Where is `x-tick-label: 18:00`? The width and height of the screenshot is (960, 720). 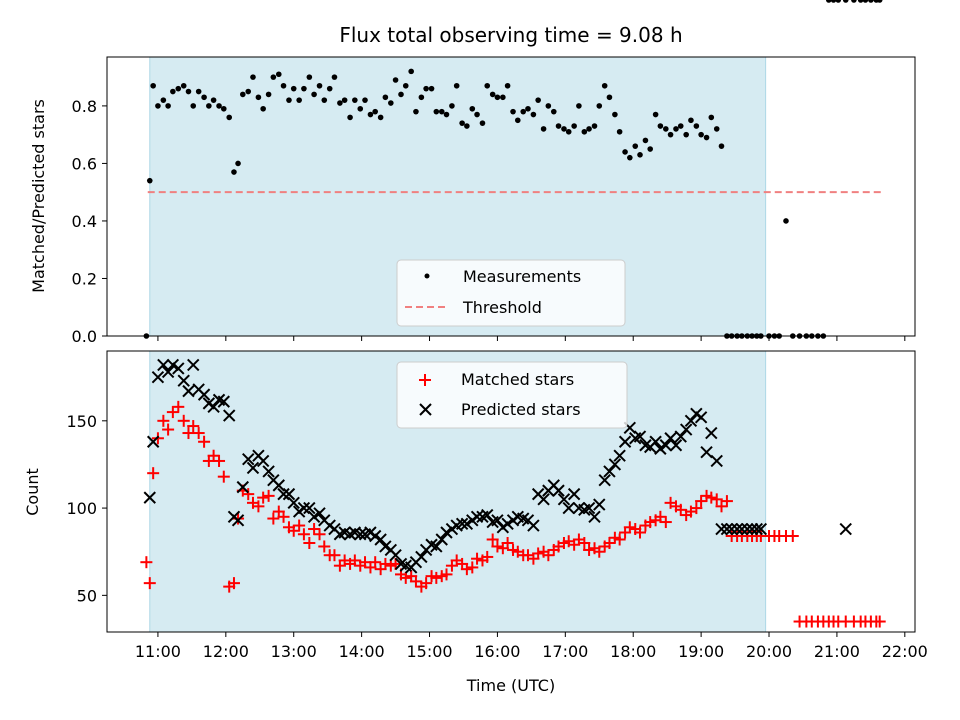
x-tick-label: 18:00 is located at coordinates (633, 651).